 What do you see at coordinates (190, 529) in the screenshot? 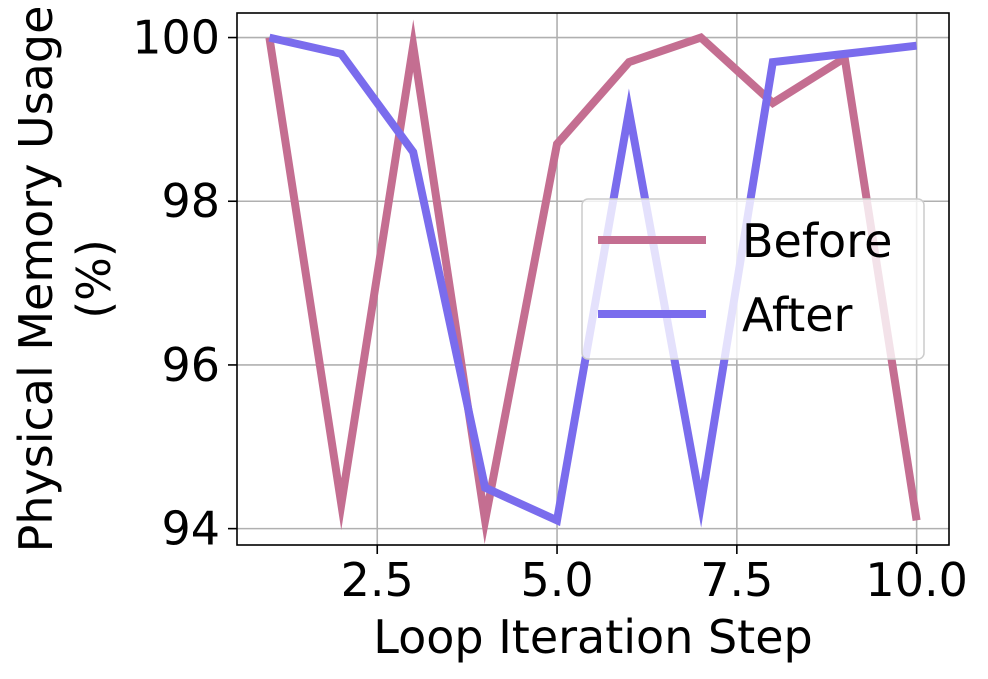
I see `y-tick-label: 94` at bounding box center [190, 529].